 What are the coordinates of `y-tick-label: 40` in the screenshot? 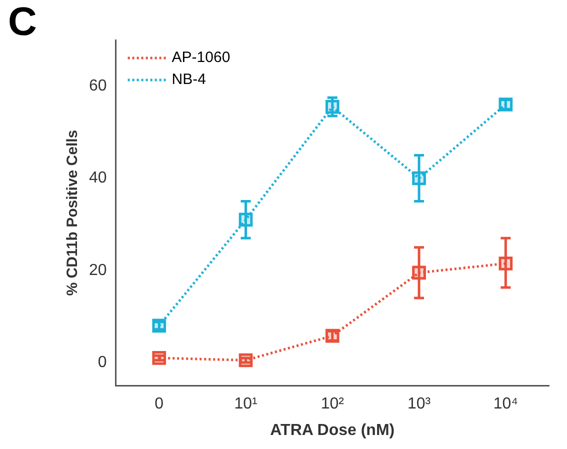 It's located at (98, 178).